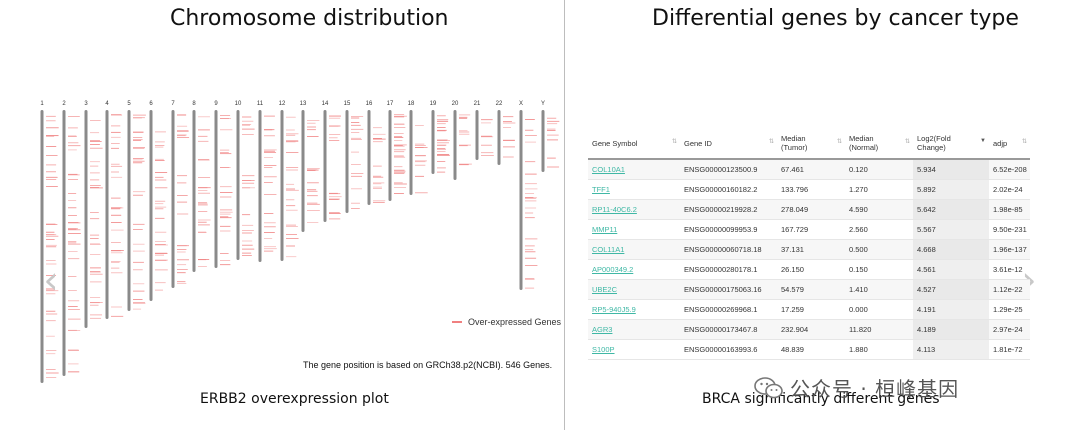 The width and height of the screenshot is (1080, 430). Describe the element at coordinates (634, 144) in the screenshot. I see `column-header: Gene Symbol ⇅` at that location.